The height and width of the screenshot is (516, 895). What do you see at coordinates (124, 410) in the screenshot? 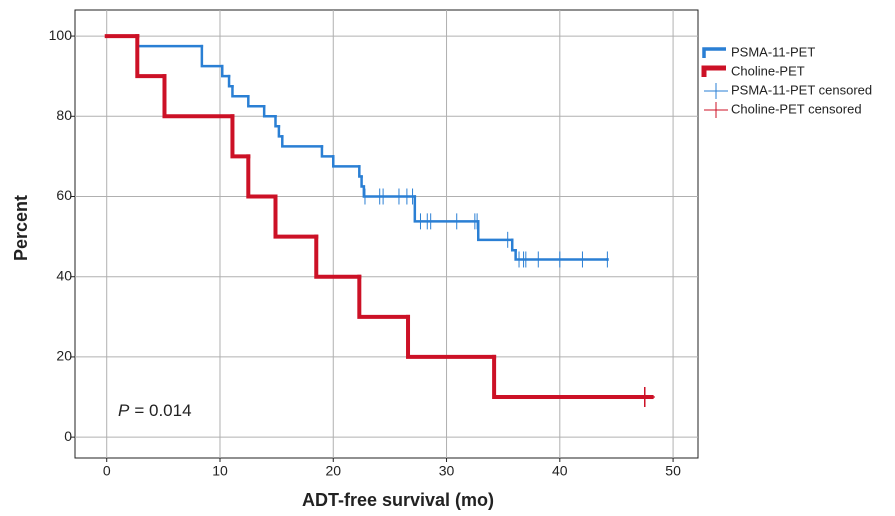
I see `p-symbol: P` at bounding box center [124, 410].